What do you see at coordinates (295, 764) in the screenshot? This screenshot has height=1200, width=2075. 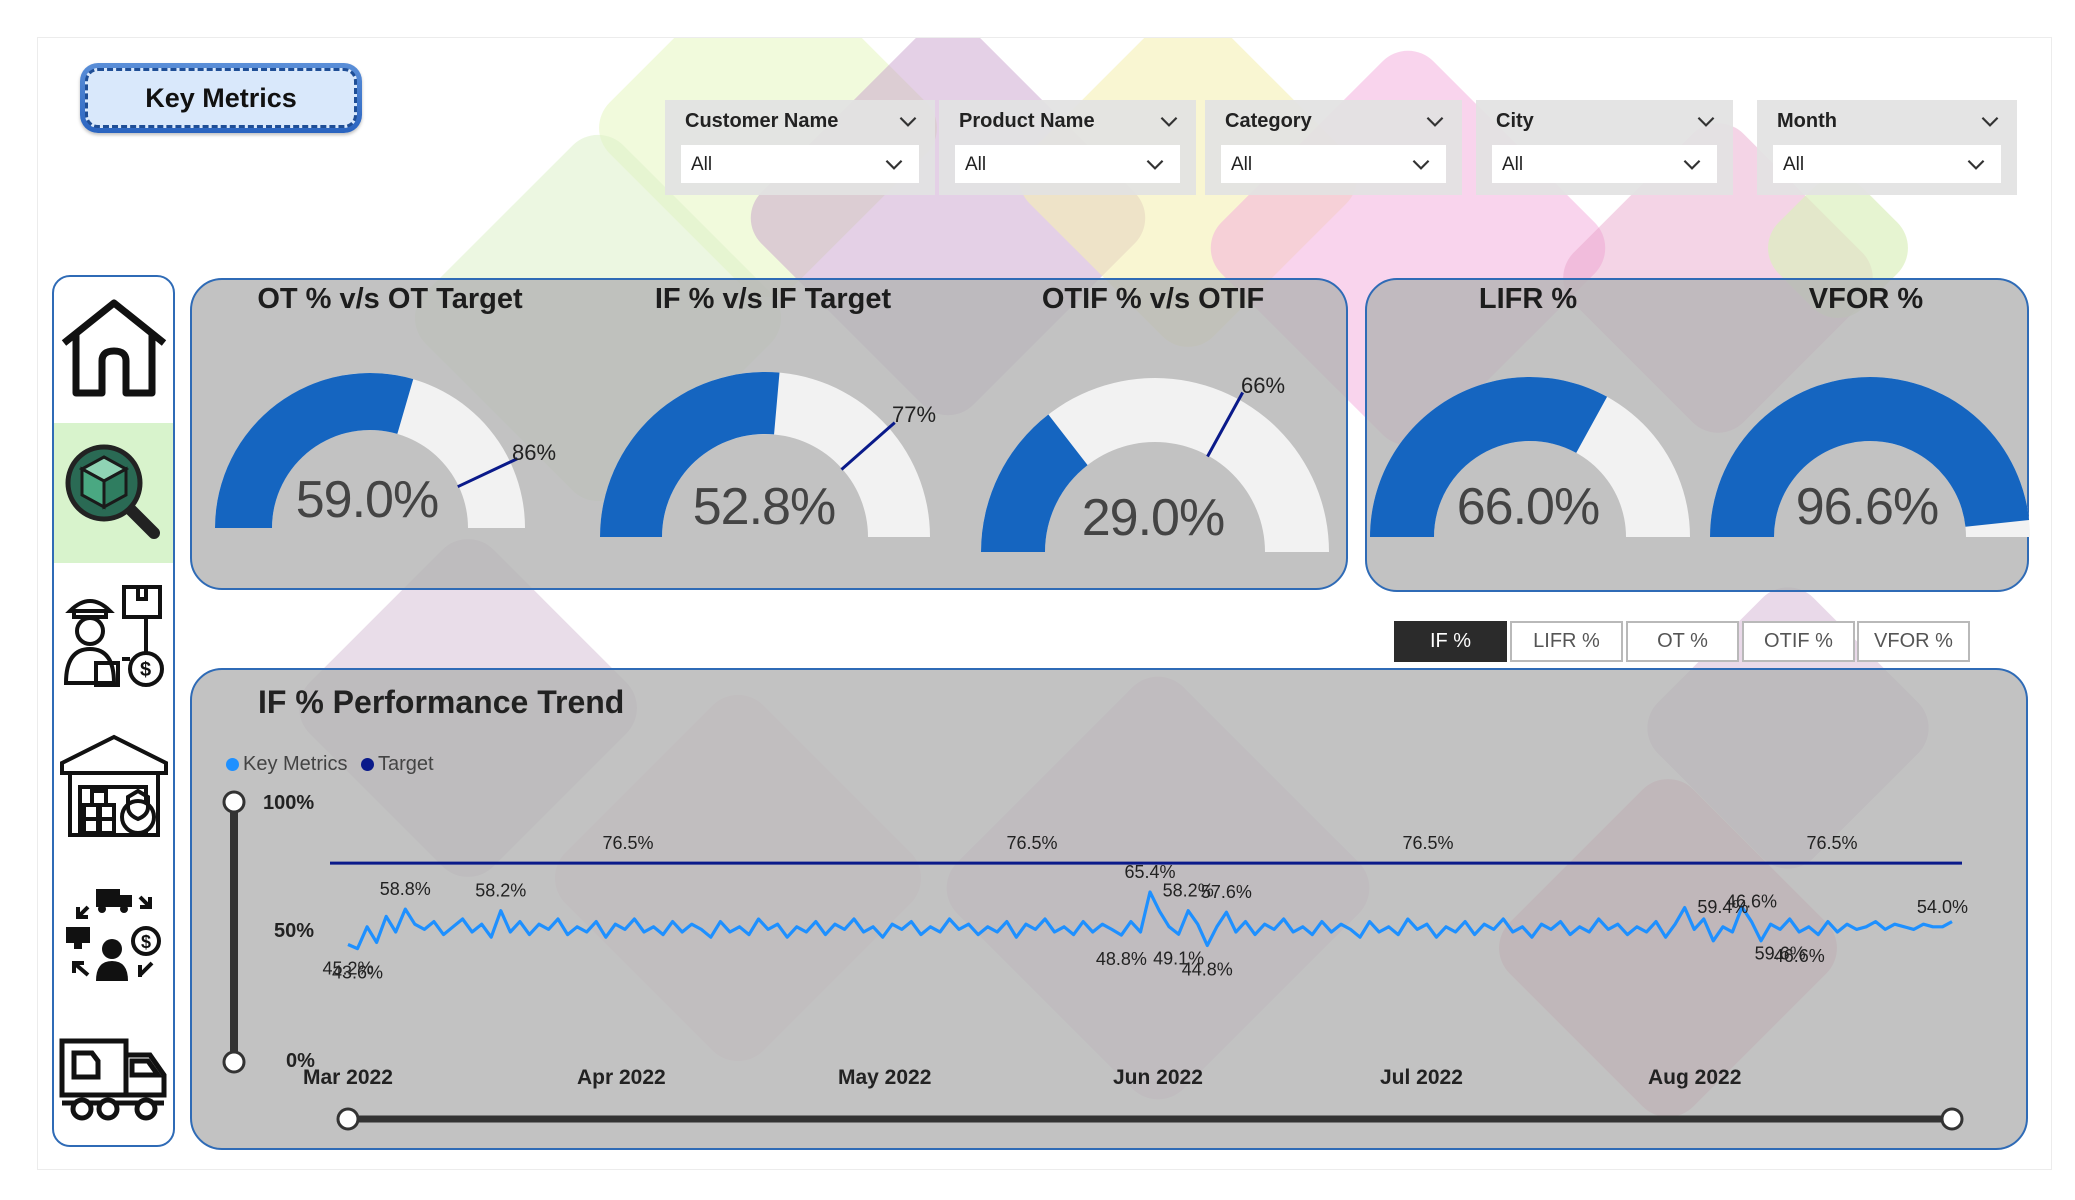 I see `legend-label: Key Metrics` at bounding box center [295, 764].